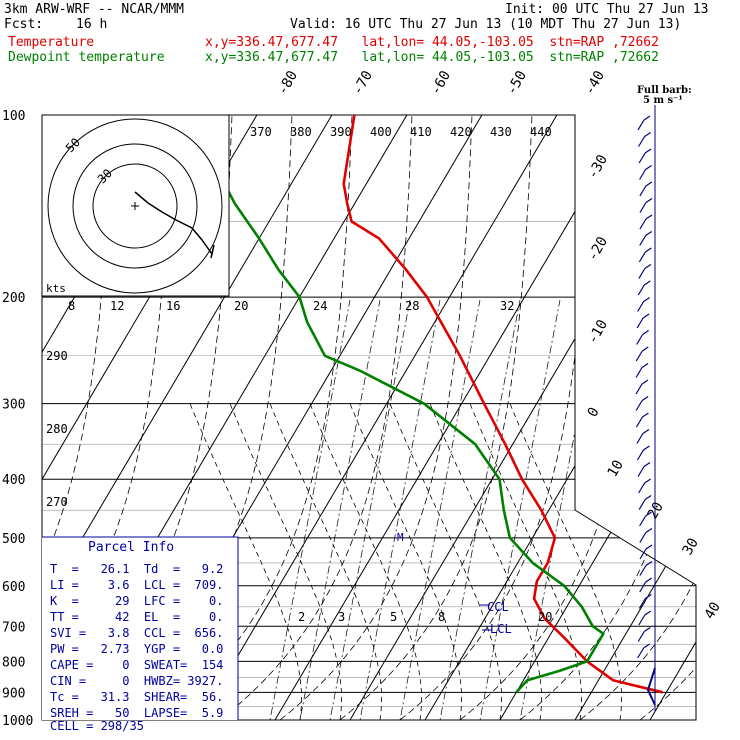 This screenshot has width=740, height=740. Describe the element at coordinates (13, 693) in the screenshot. I see `pressure-tick-label: 900` at that location.